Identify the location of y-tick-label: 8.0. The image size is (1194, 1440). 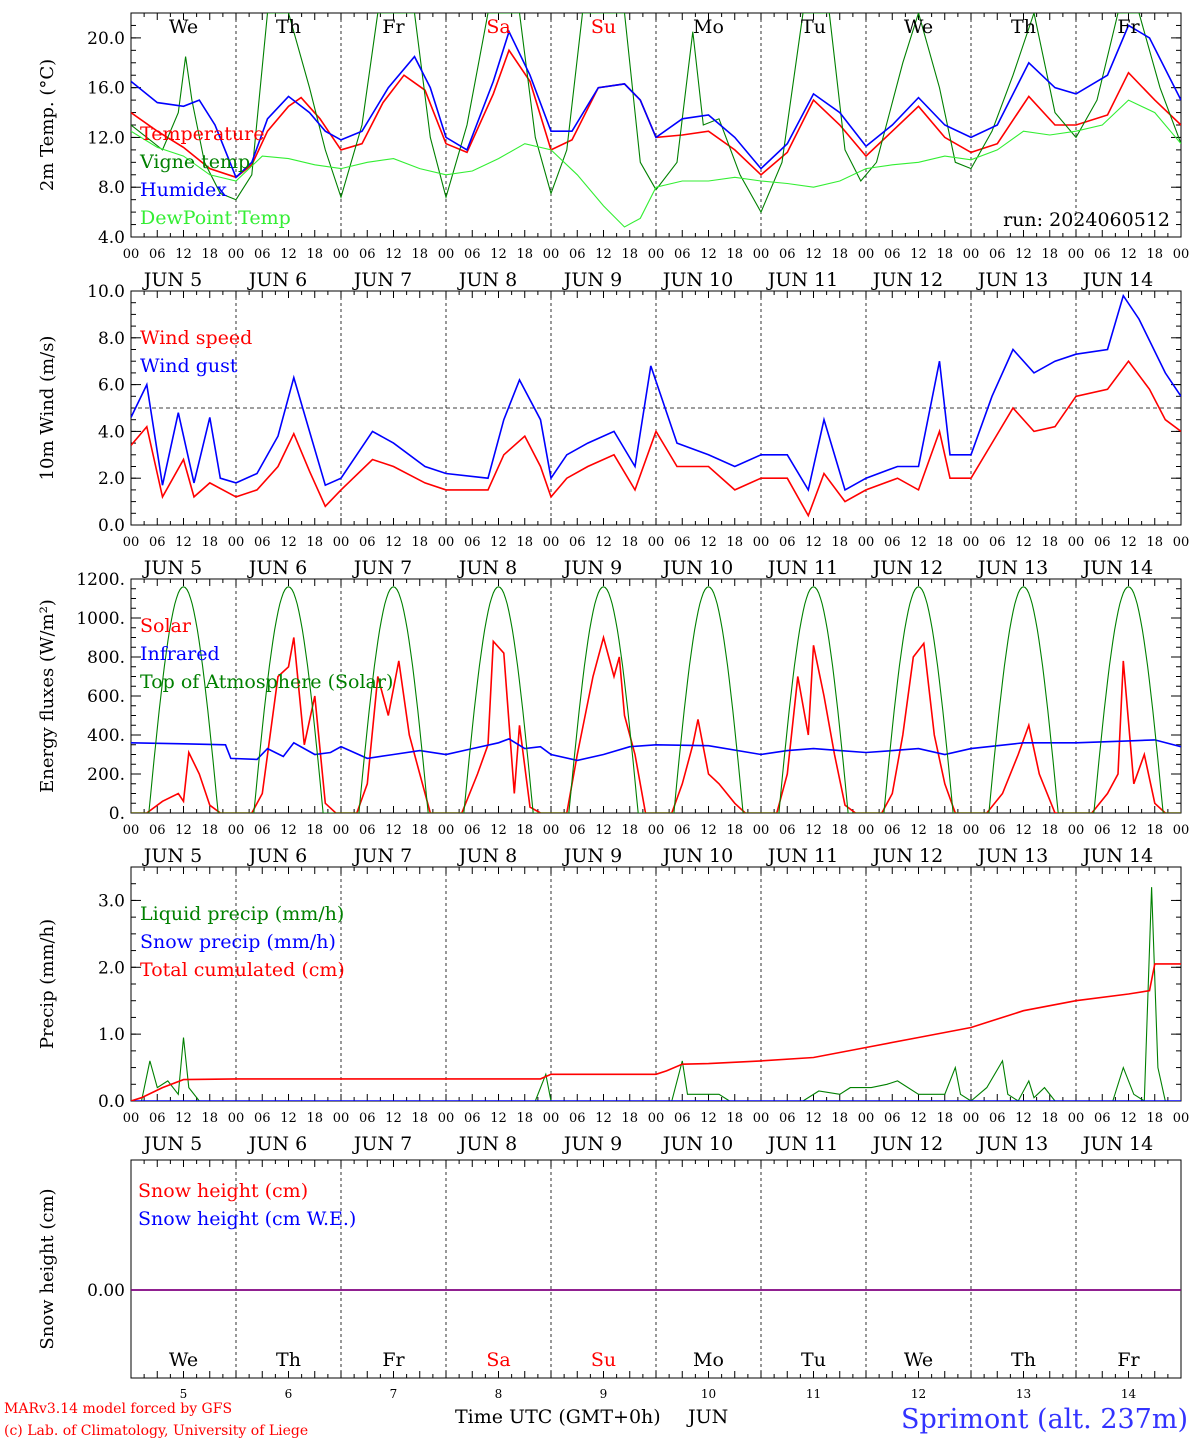
(111, 339).